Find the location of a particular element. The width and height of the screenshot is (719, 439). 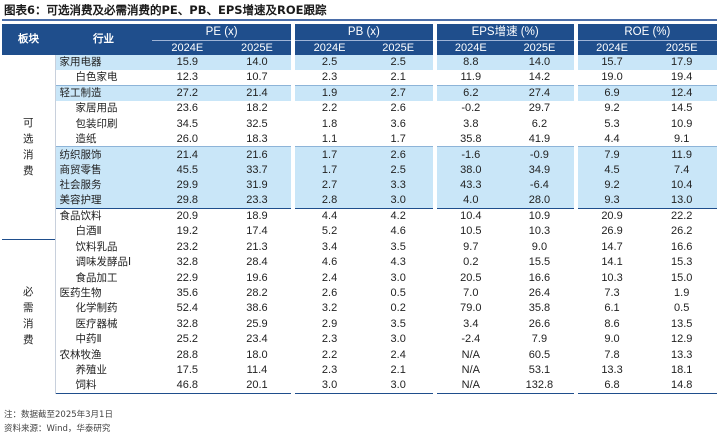

table-row: 农林牧渔 28.8 18.0 2.2 2.4 N/A 60.5 7.8 13.3 is located at coordinates (359, 354).